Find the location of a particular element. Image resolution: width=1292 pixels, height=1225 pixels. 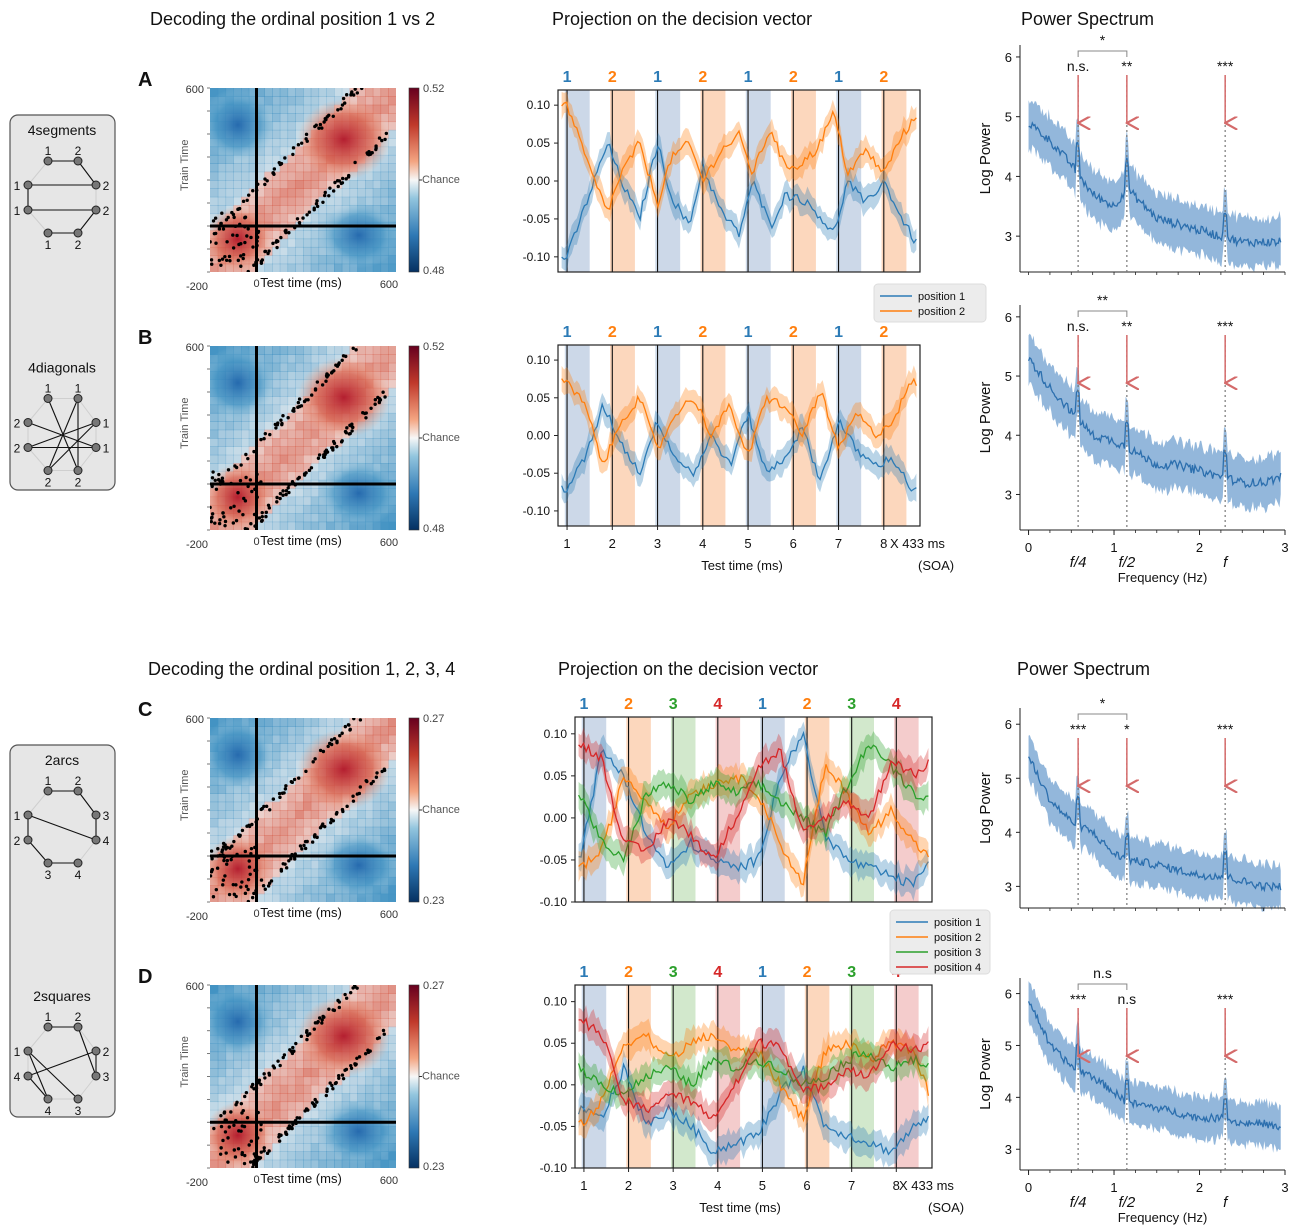

projection-plot: 1 2 3 4 1 2 3 4-0.10-0.050.000.050.10 is located at coordinates (736, 802).